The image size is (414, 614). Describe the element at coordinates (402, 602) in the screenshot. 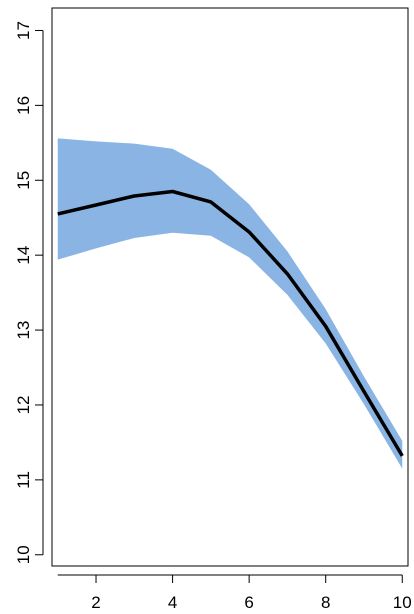

I see `x-tick-label: 10` at that location.